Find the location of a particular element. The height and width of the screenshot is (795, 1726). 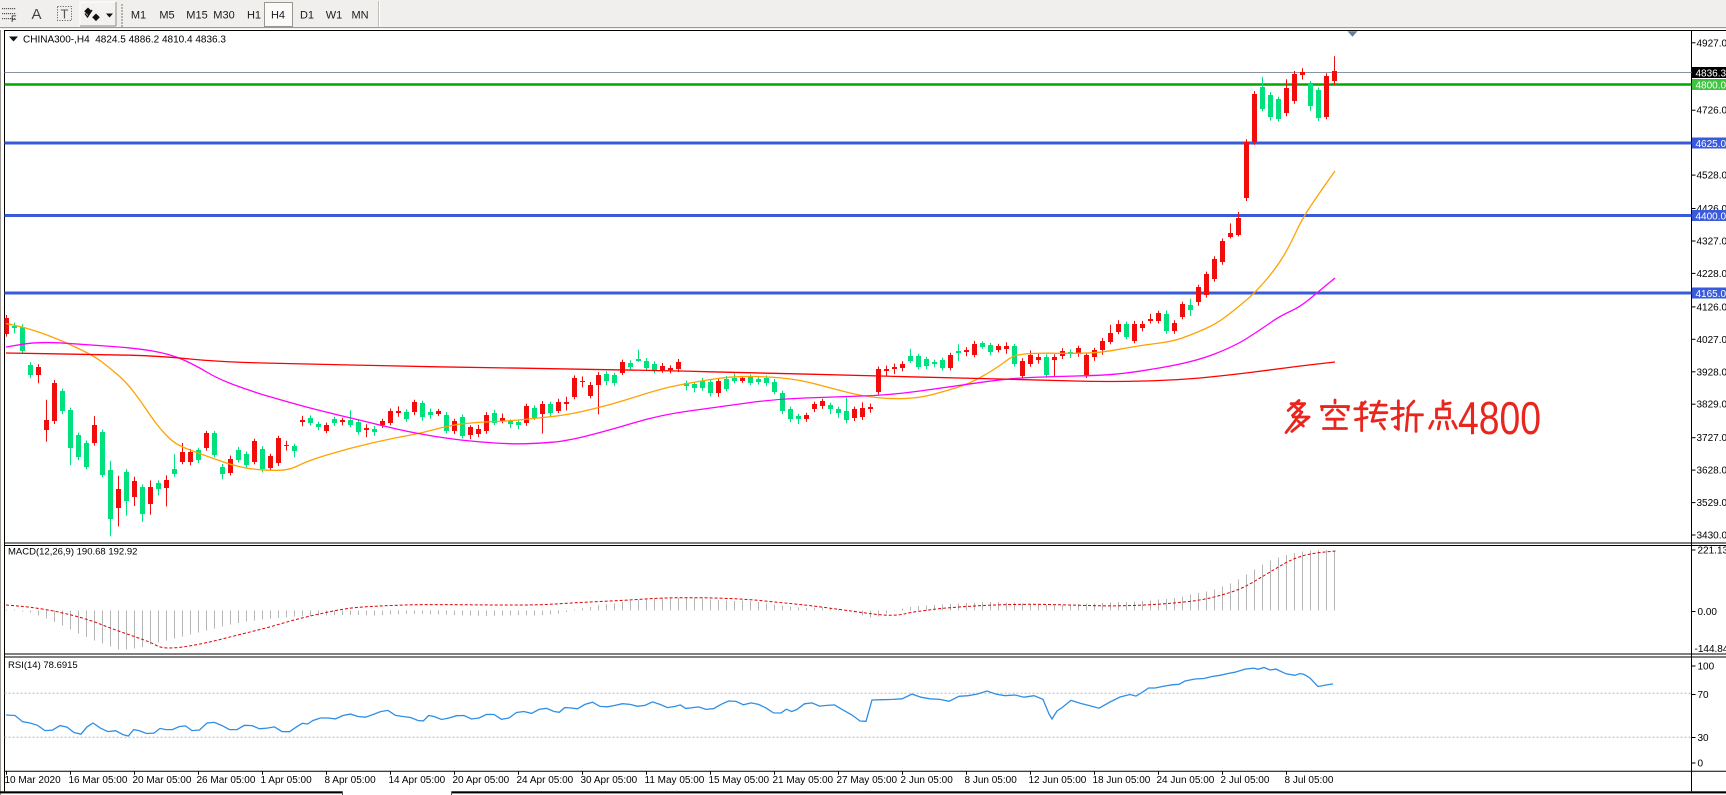

svg-text: 8 Jul 05:00 is located at coordinates (1309, 780).